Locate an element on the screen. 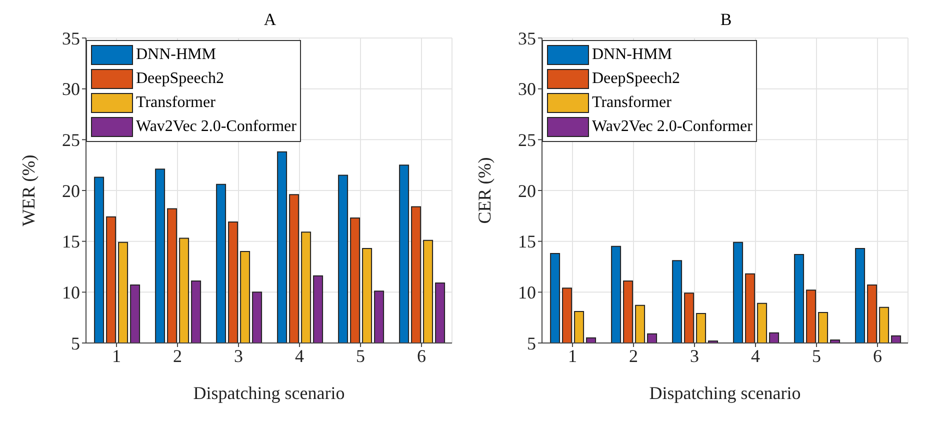  chart-title: B is located at coordinates (726, 20).